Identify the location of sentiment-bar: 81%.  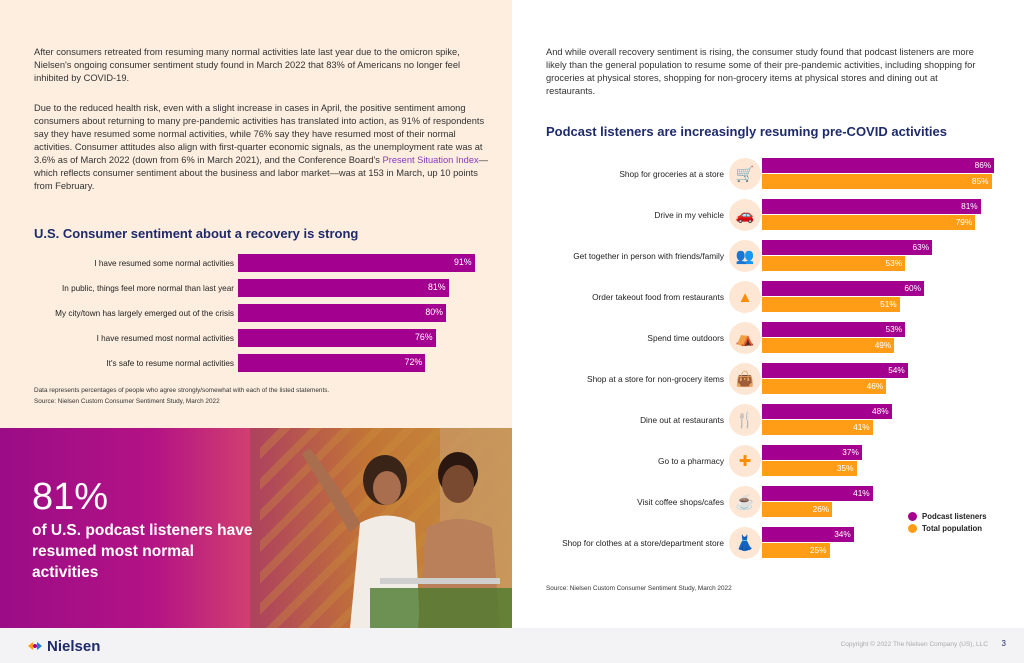
(343, 288).